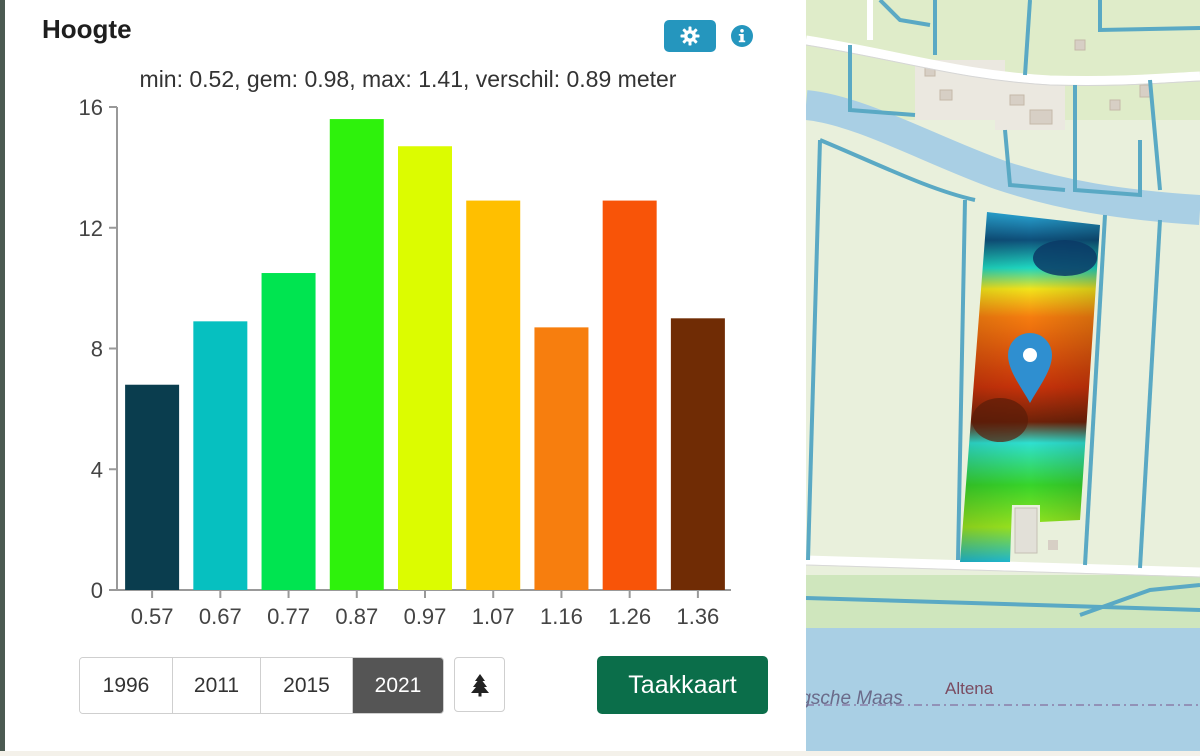 Image resolution: width=1200 pixels, height=756 pixels. I want to click on panel-edge, so click(2, 375).